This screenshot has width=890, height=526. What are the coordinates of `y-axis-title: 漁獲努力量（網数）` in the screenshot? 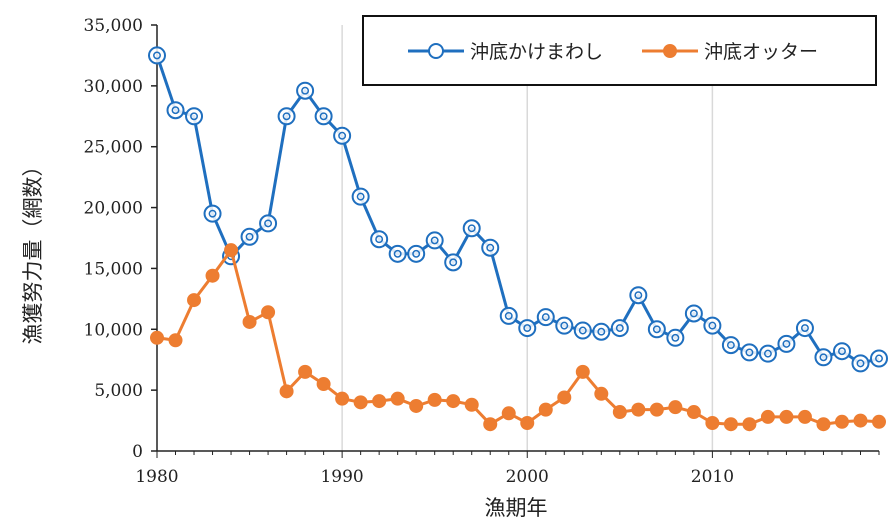 It's located at (33, 250).